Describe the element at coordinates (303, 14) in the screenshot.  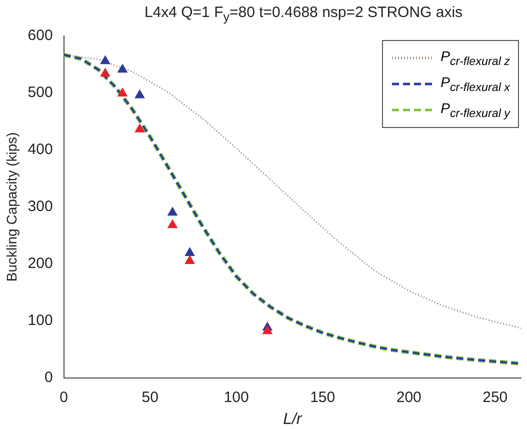
I see `chart-title: L4x4 Q=1 F$_{y}$=80 t=0.4688 nsp=2 STRONG axis` at that location.